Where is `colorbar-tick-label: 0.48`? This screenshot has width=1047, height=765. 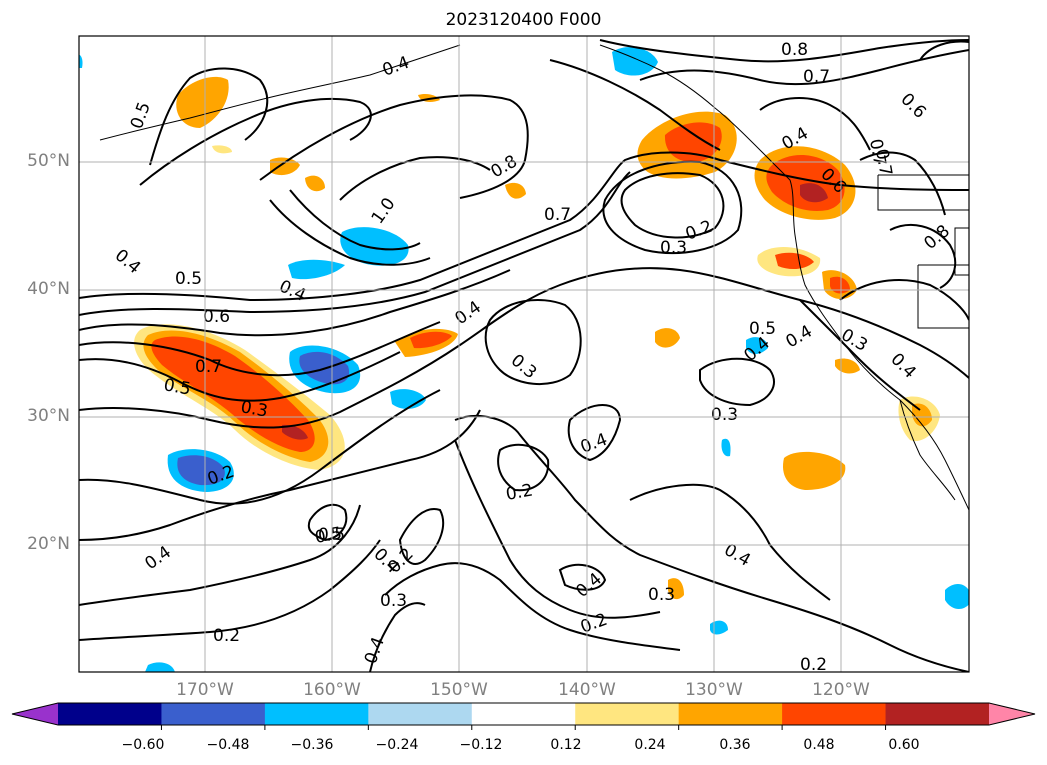 colorbar-tick-label: 0.48 is located at coordinates (819, 745).